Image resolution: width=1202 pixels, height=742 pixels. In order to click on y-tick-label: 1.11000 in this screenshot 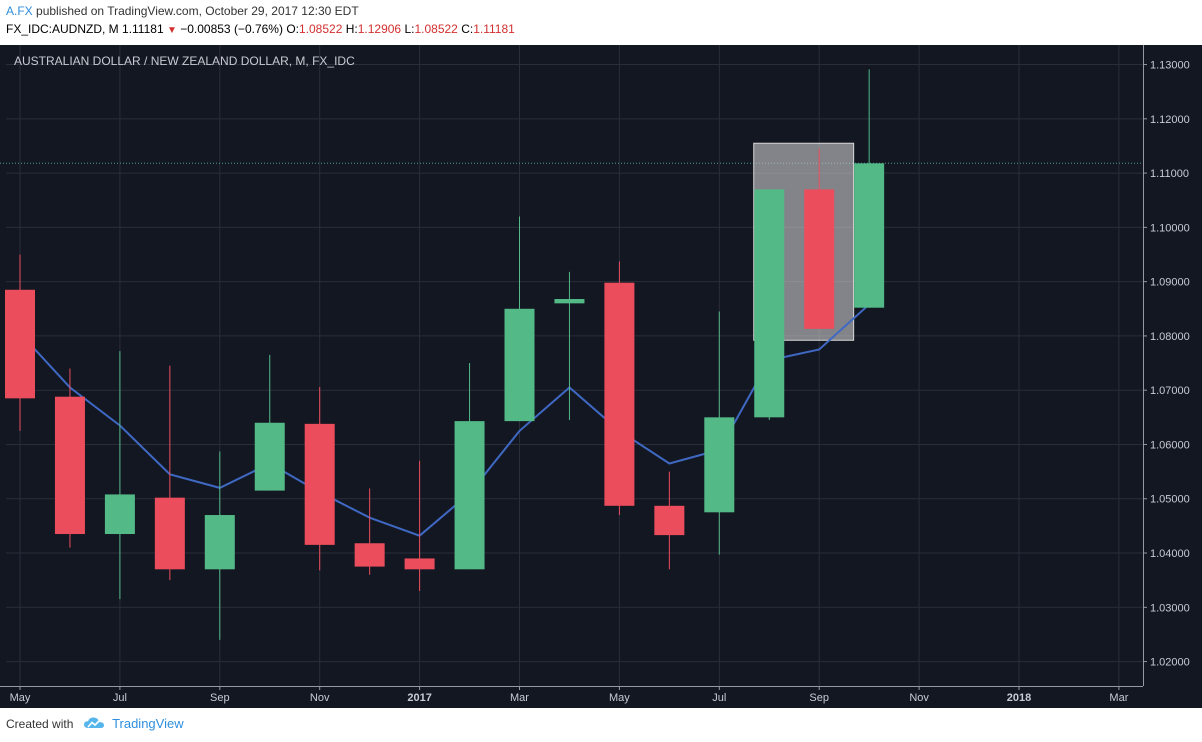, I will do `click(1169, 174)`.